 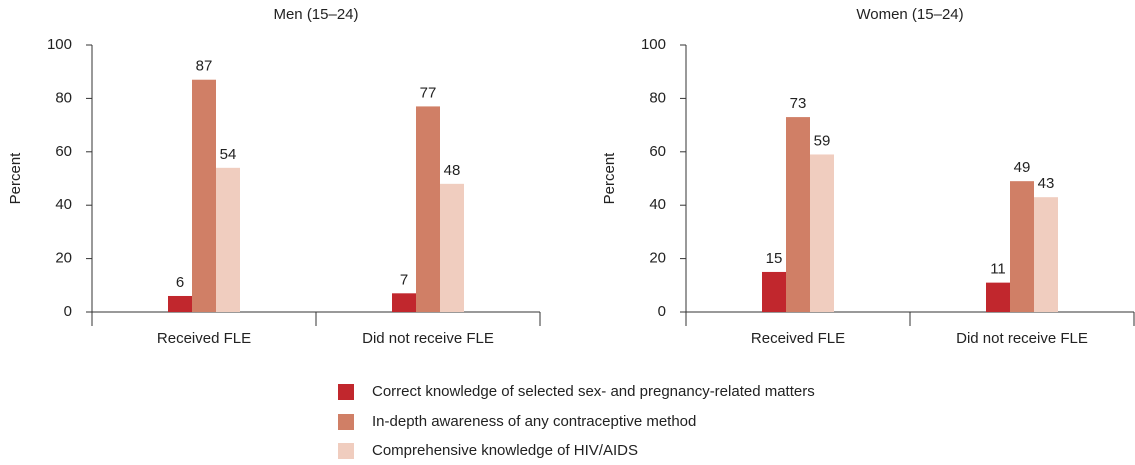 What do you see at coordinates (505, 450) in the screenshot?
I see `legend-label: Comprehensive knowledge of HIV/AIDS` at bounding box center [505, 450].